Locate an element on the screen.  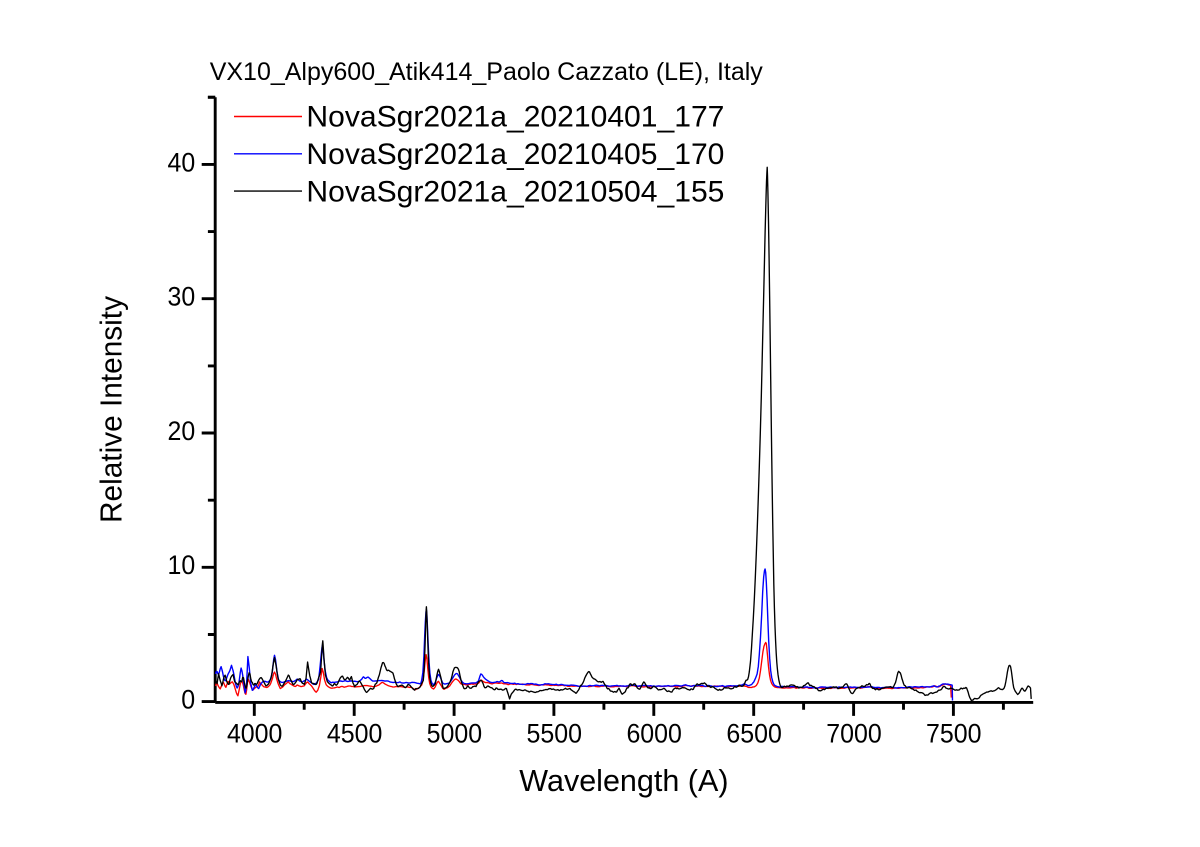
svg-text: NovaSgr2021a_20210405_170 is located at coordinates (515, 154).